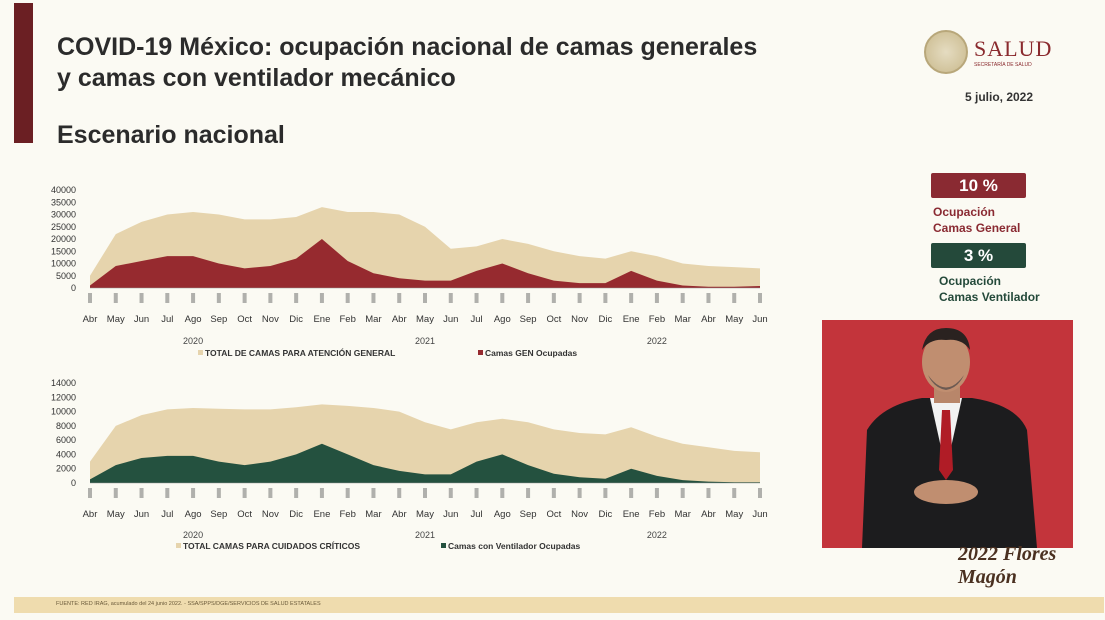 The image size is (1105, 620). I want to click on legend-entry: Camas GEN Ocupadas, so click(531, 353).